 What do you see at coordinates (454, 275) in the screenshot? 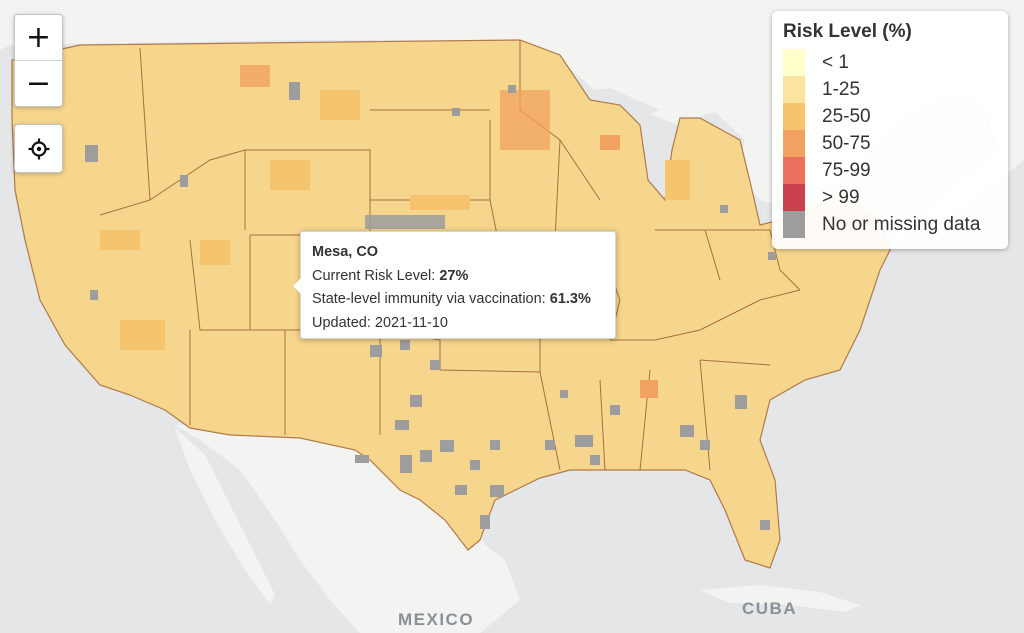
I see `risk-value: 27%` at bounding box center [454, 275].